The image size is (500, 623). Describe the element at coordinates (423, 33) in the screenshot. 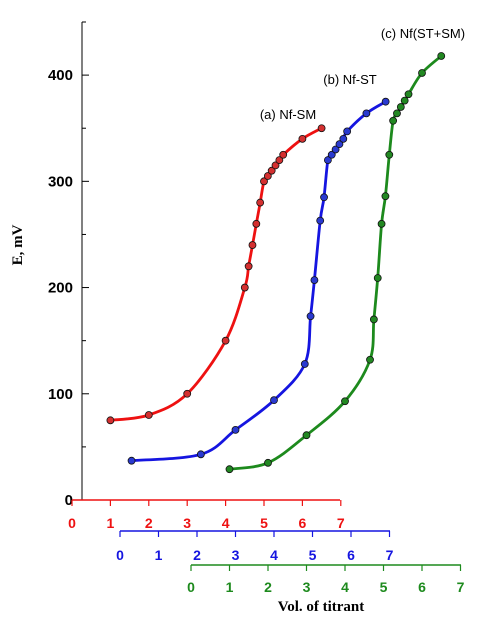

I see `series-label: (c) Nf(ST+SM)` at that location.